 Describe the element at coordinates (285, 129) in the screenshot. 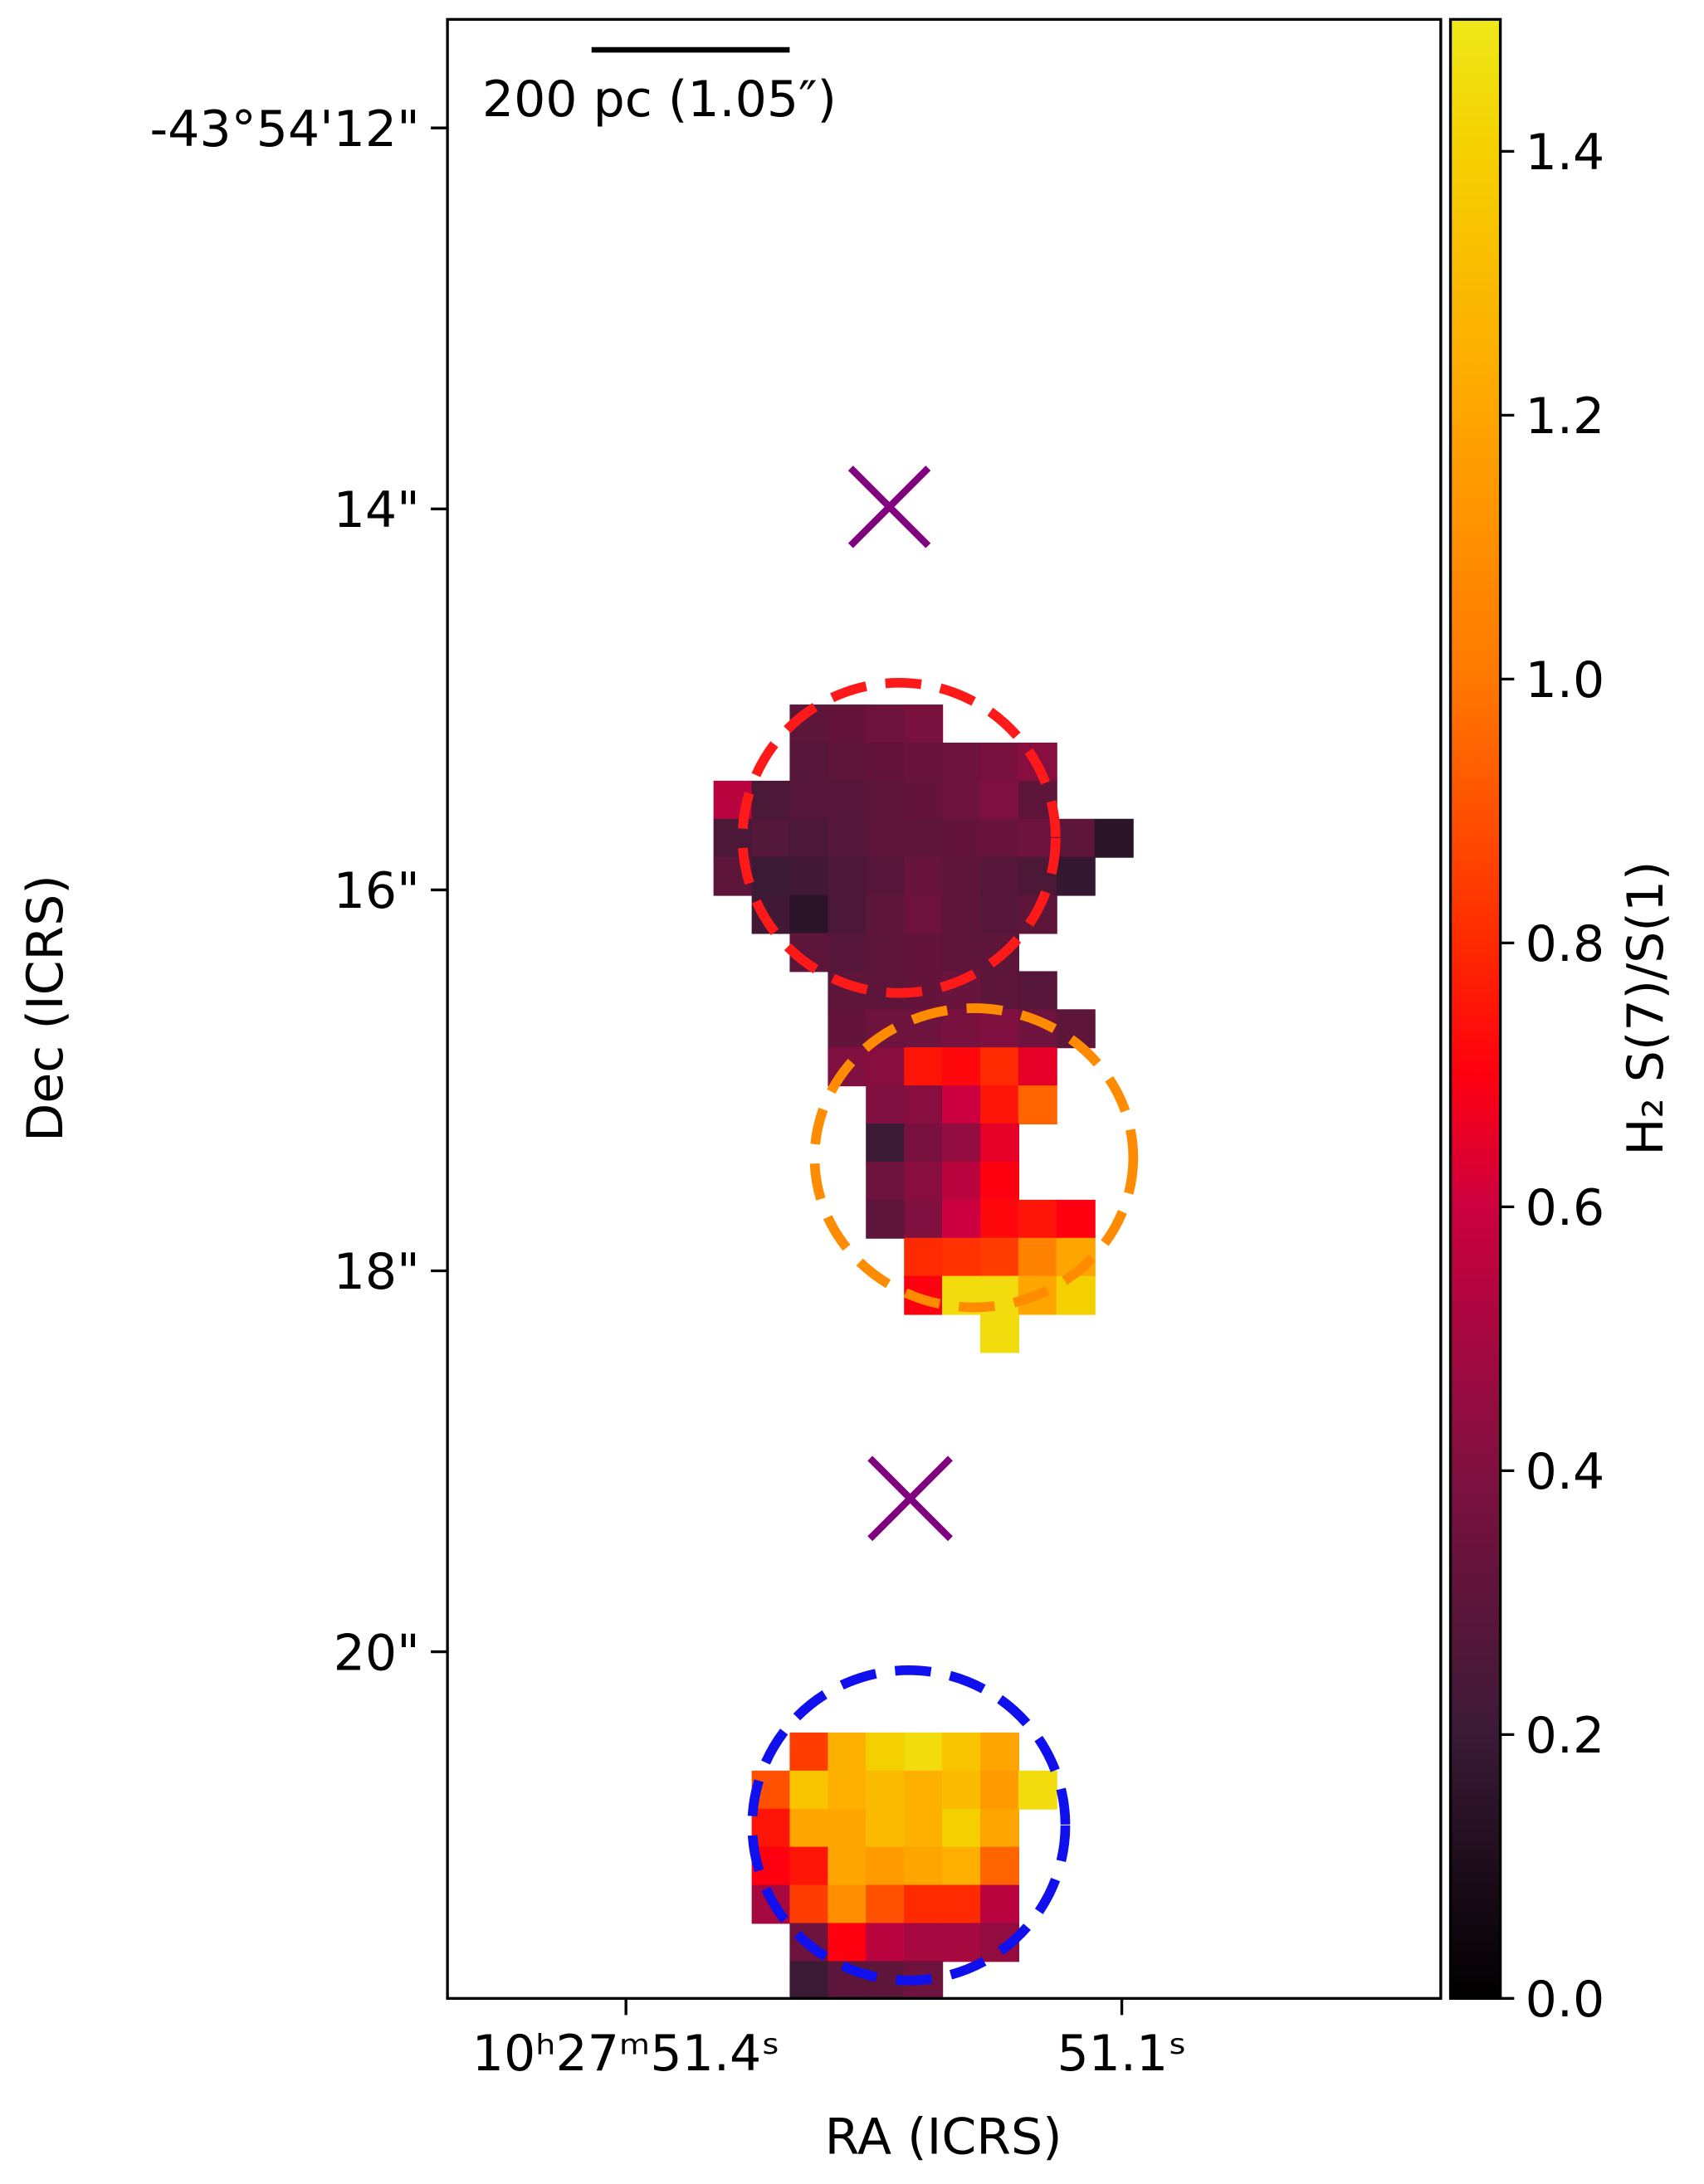

I see `y-tick-label: -43°54'12"` at that location.